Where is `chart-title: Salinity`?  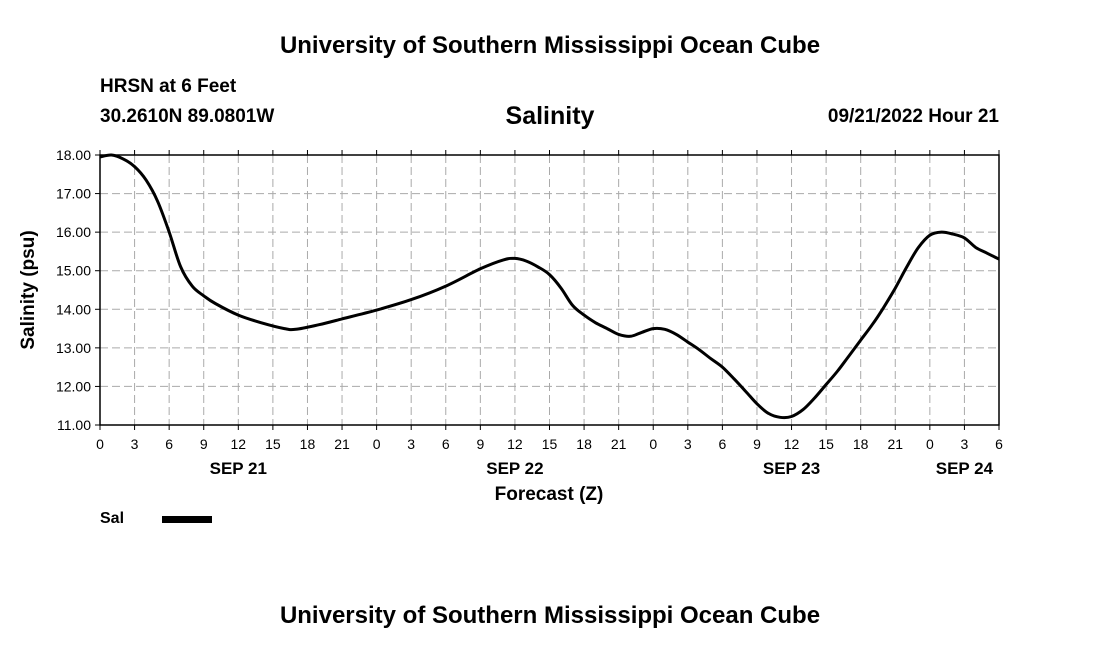 chart-title: Salinity is located at coordinates (550, 116).